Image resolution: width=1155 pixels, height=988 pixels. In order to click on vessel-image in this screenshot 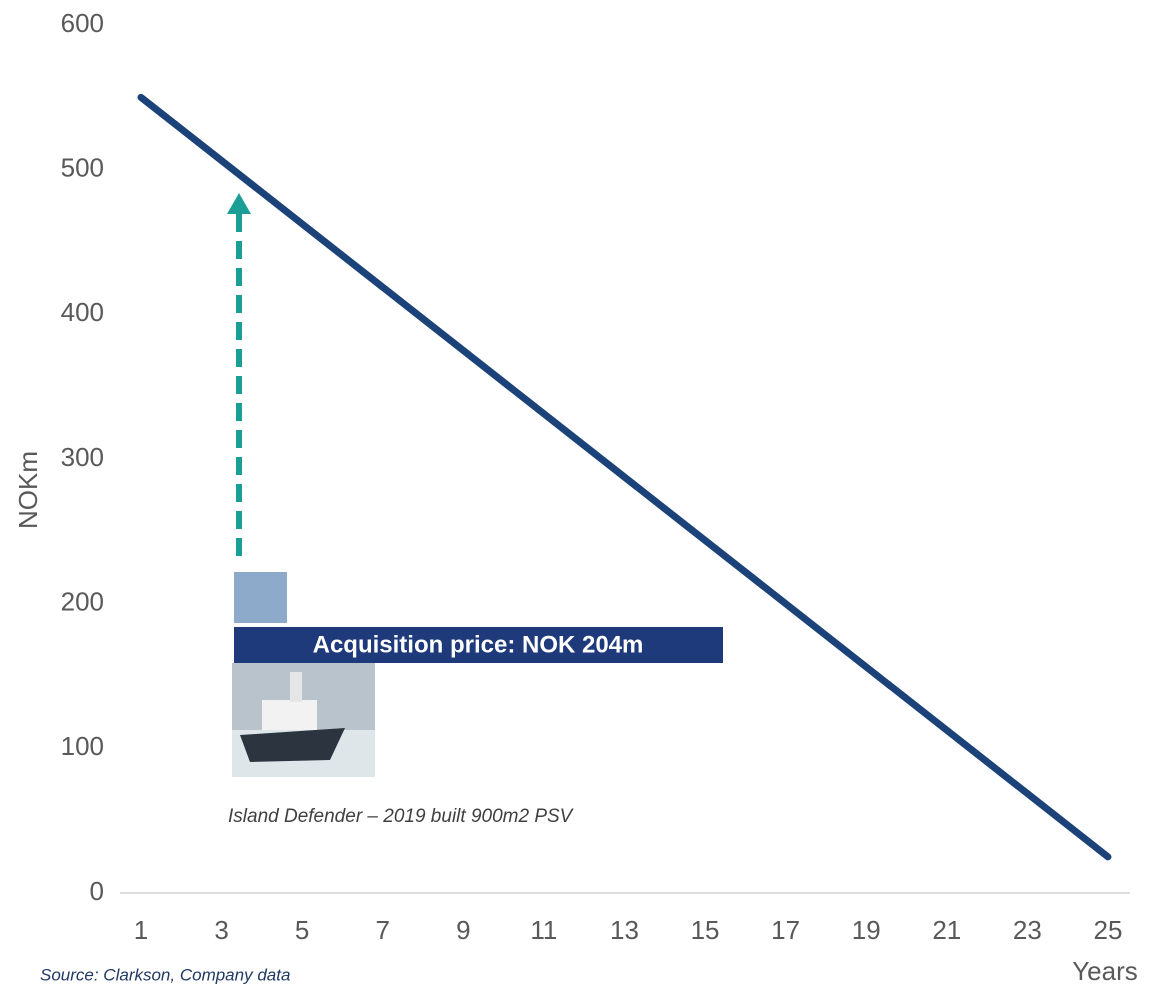, I will do `click(303, 720)`.